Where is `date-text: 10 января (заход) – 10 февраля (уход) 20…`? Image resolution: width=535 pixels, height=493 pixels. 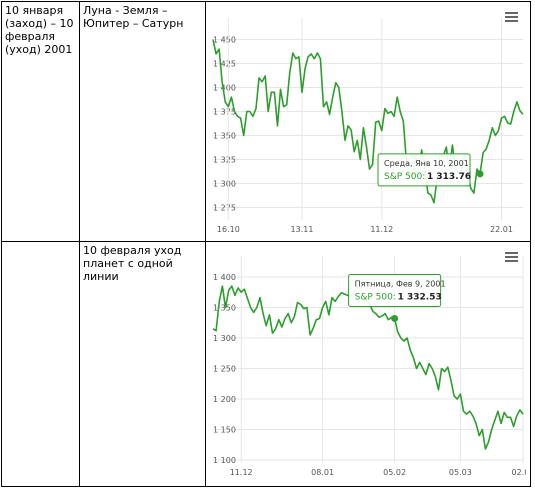 date-text: 10 января (заход) – 10 февраля (уход) 20… is located at coordinates (39, 30).